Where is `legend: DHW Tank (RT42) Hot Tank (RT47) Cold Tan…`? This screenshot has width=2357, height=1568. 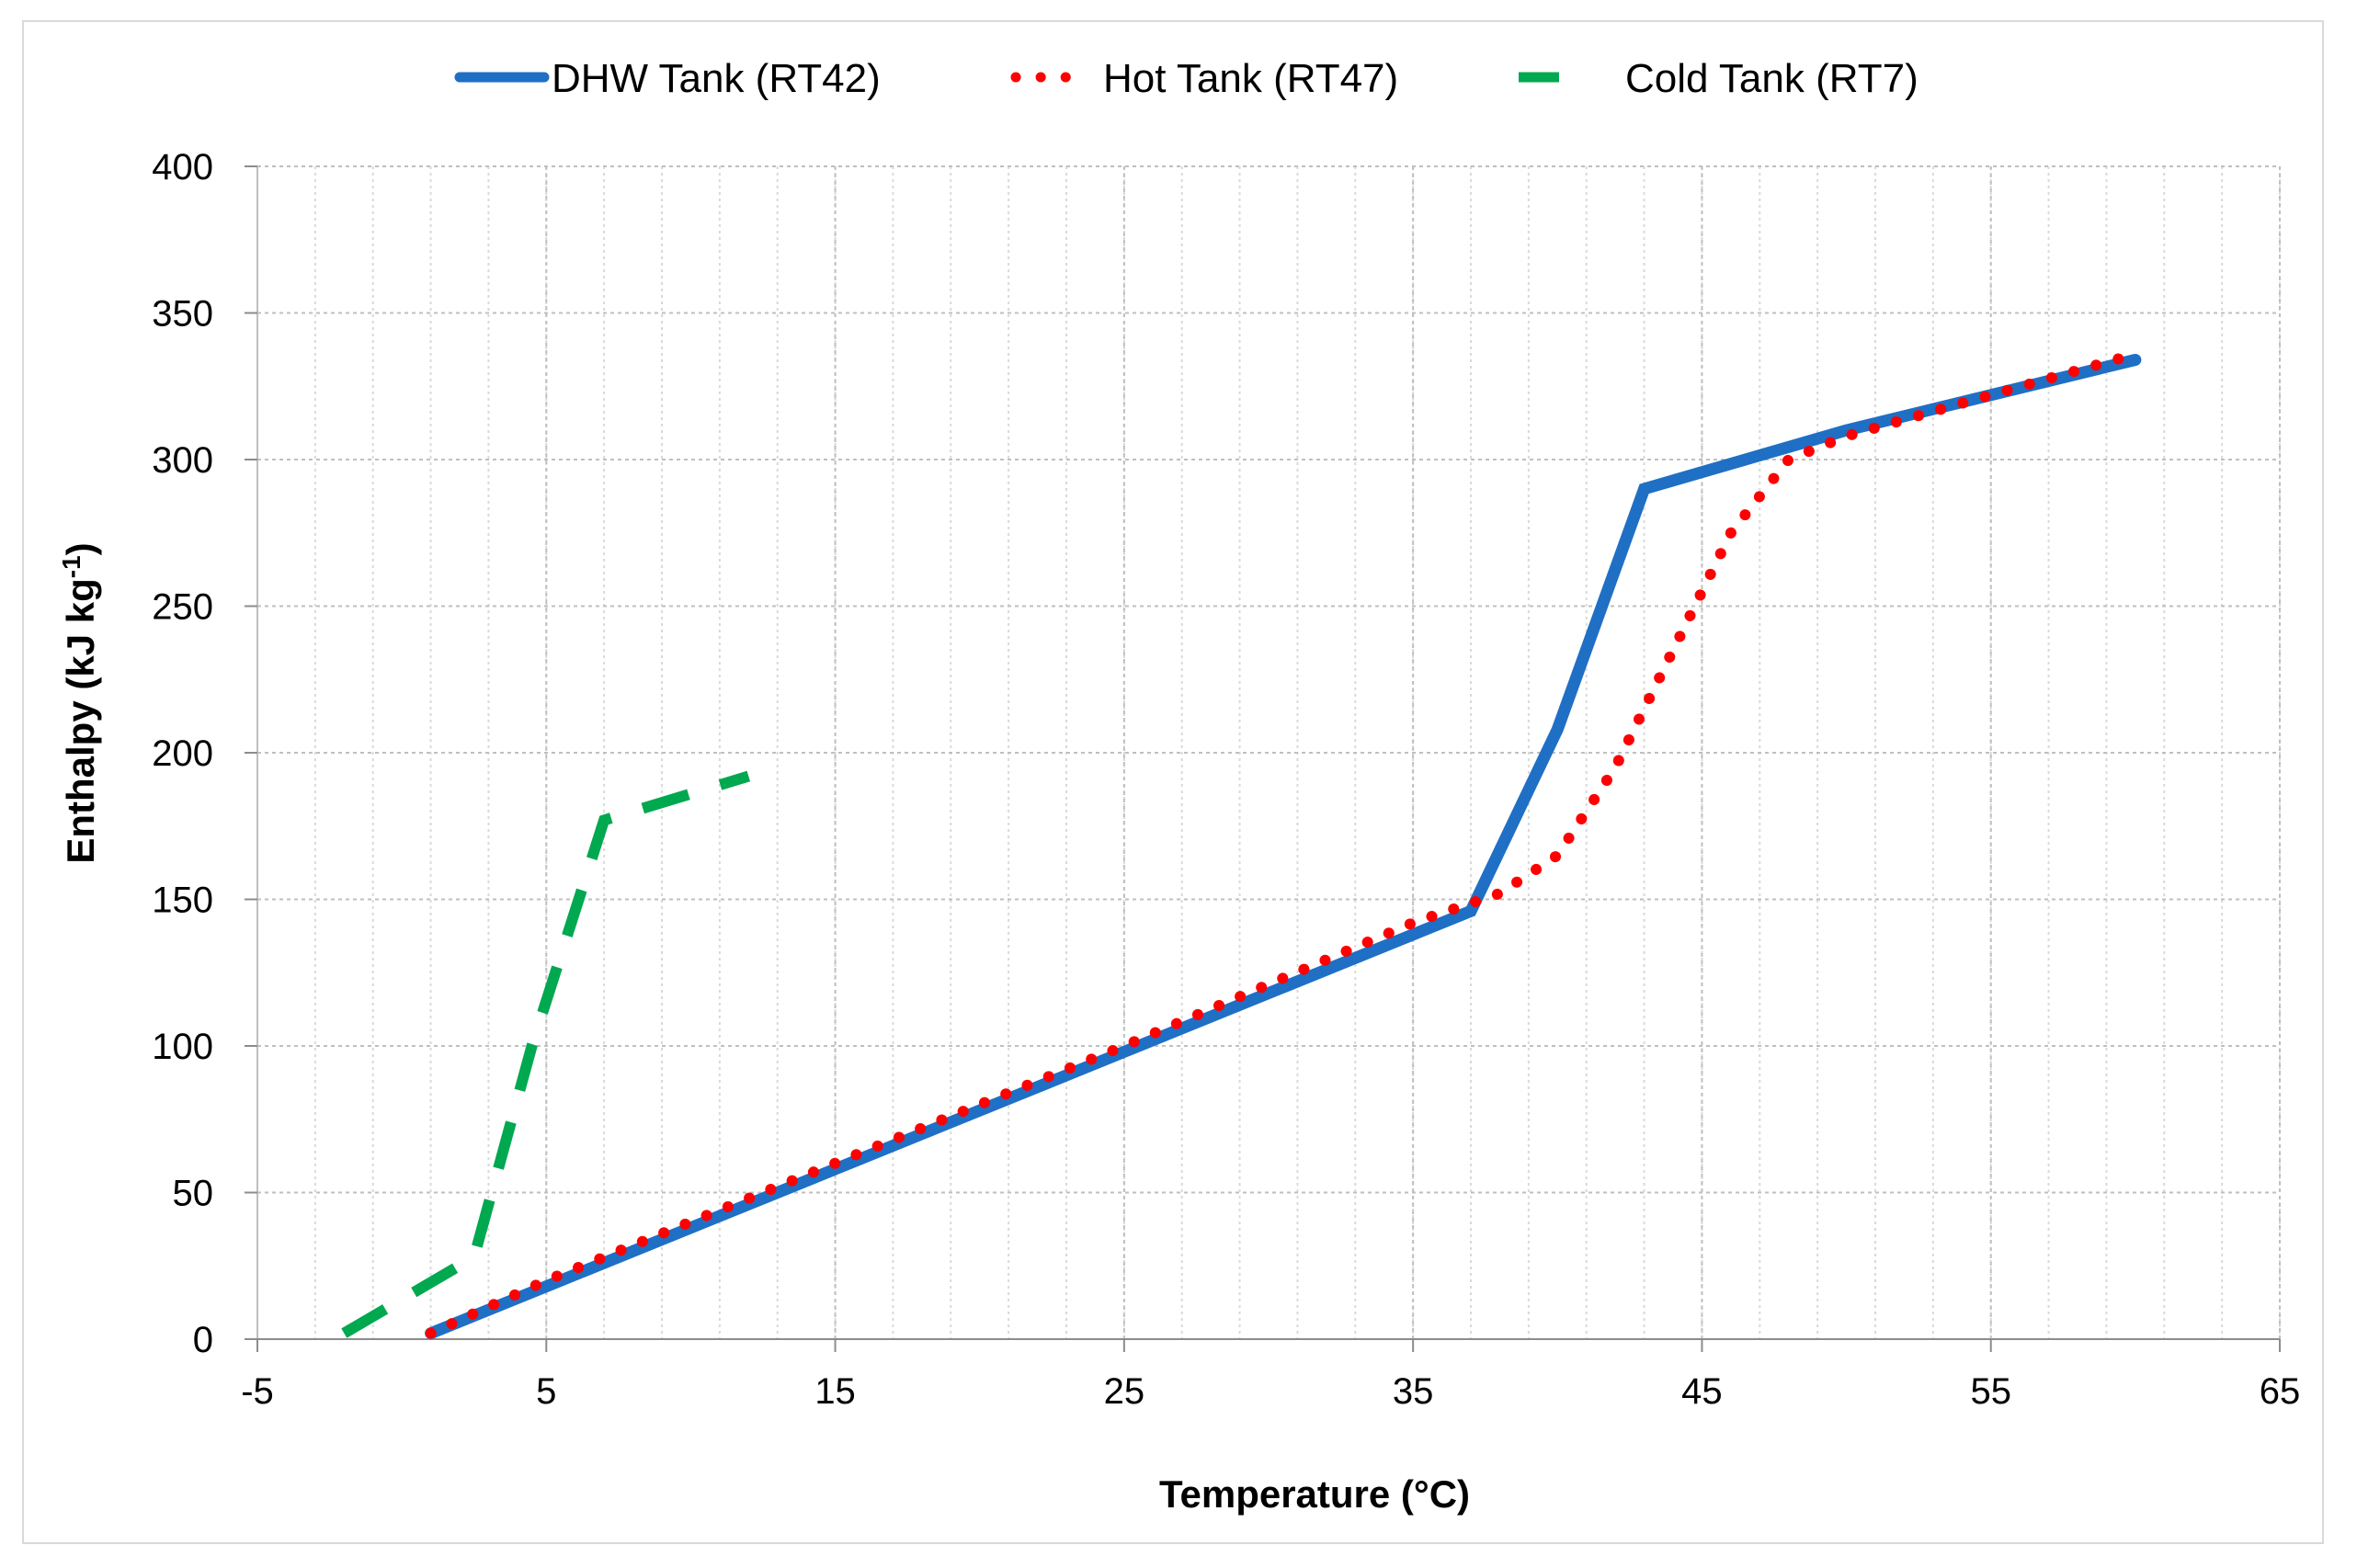
legend: DHW Tank (RT42) Hot Tank (RT47) Cold Tan… is located at coordinates (1187, 78).